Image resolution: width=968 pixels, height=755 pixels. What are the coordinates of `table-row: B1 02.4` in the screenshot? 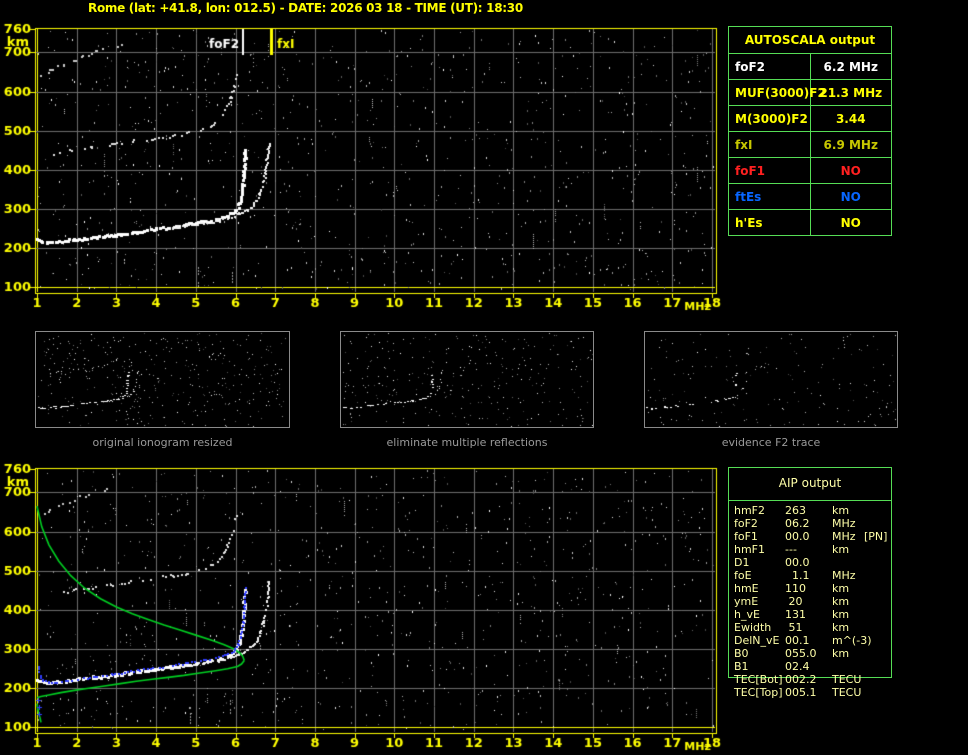 It's located at (813, 666).